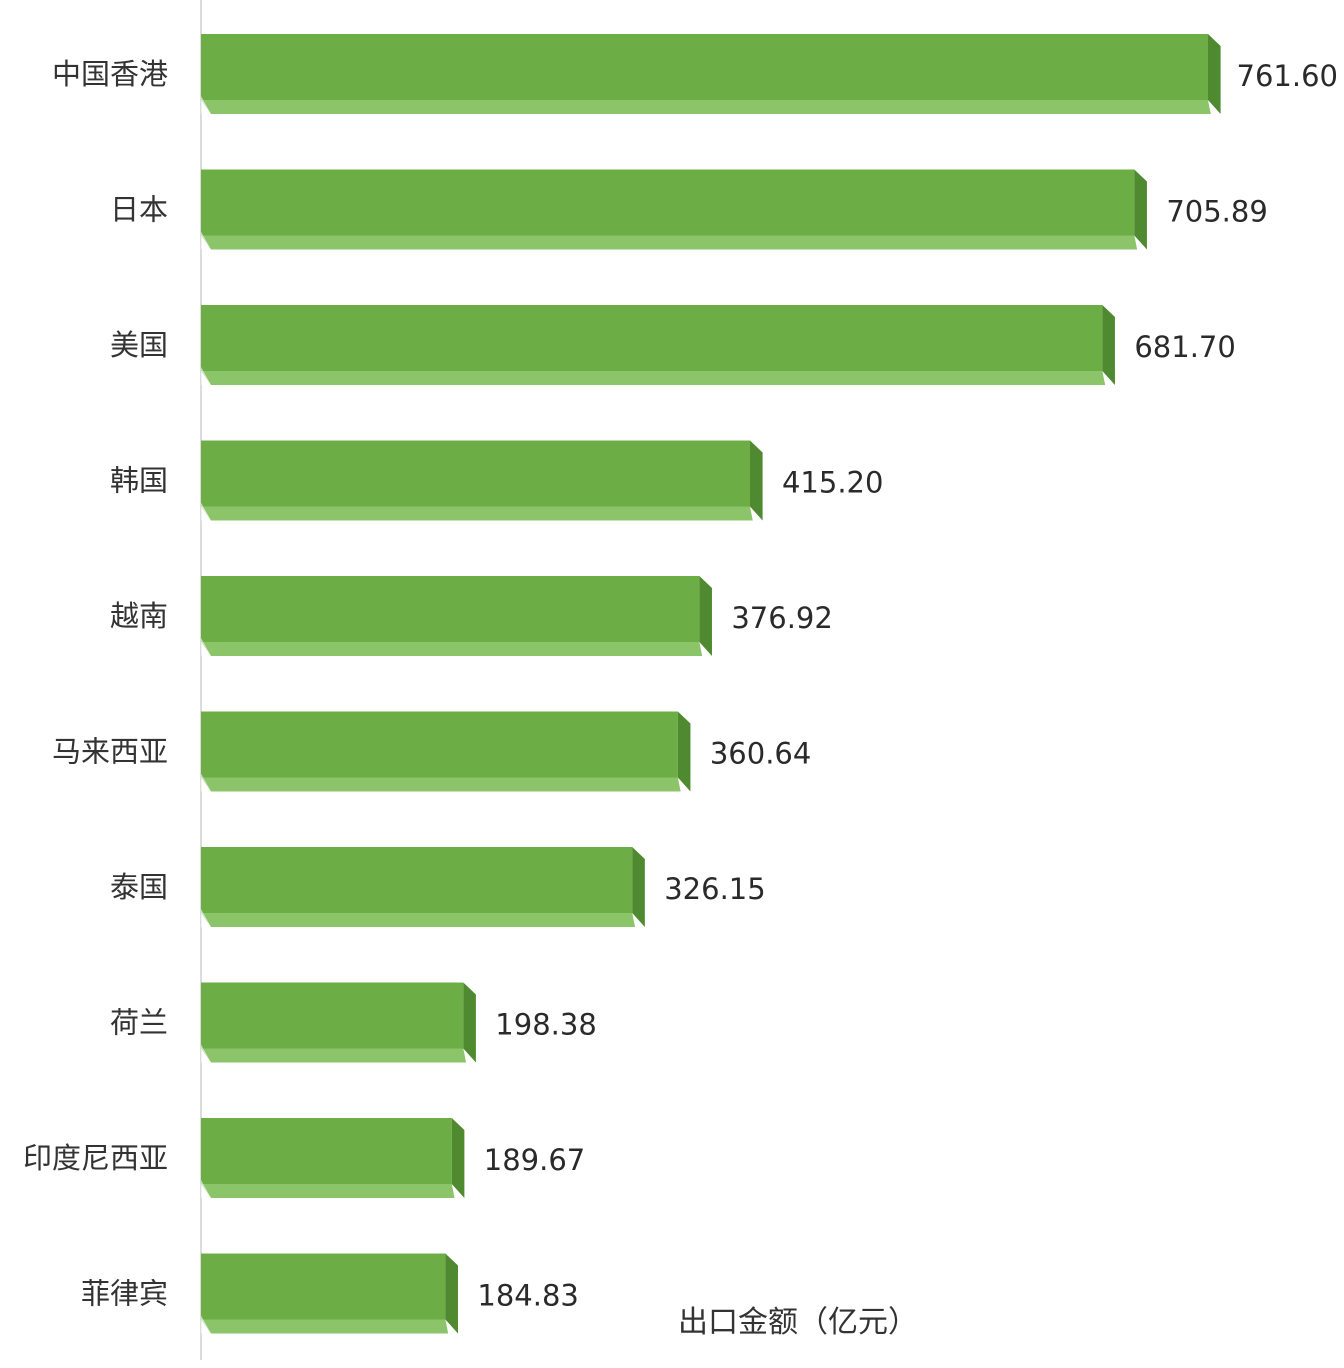  I want to click on value-label-5: 376.92, so click(781, 618).